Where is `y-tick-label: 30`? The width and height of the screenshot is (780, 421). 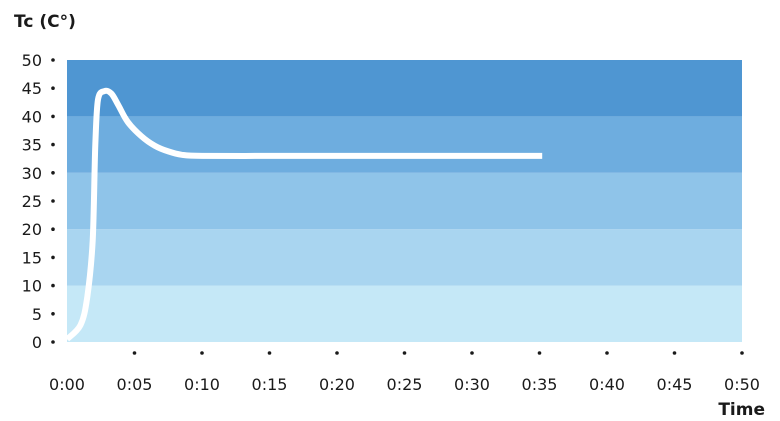
y-tick-label: 30 is located at coordinates (32, 173).